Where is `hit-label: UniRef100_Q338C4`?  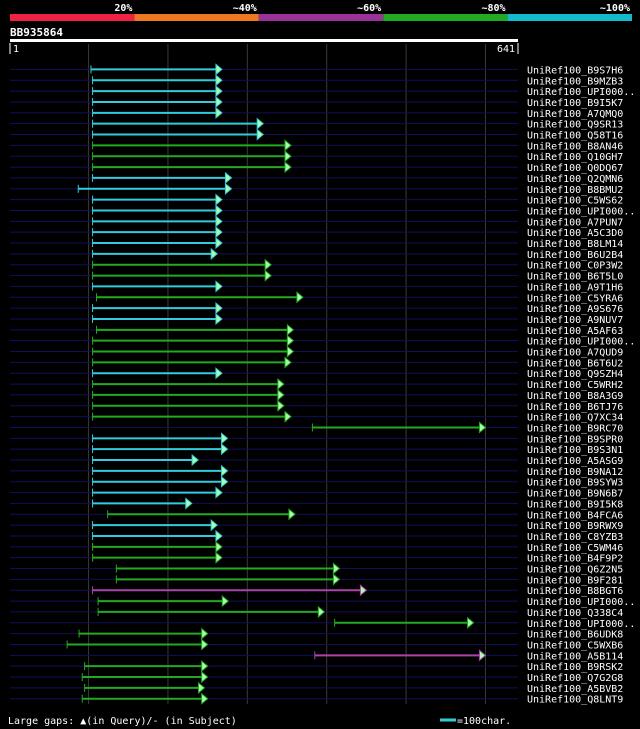
hit-label: UniRef100_Q338C4 is located at coordinates (575, 613).